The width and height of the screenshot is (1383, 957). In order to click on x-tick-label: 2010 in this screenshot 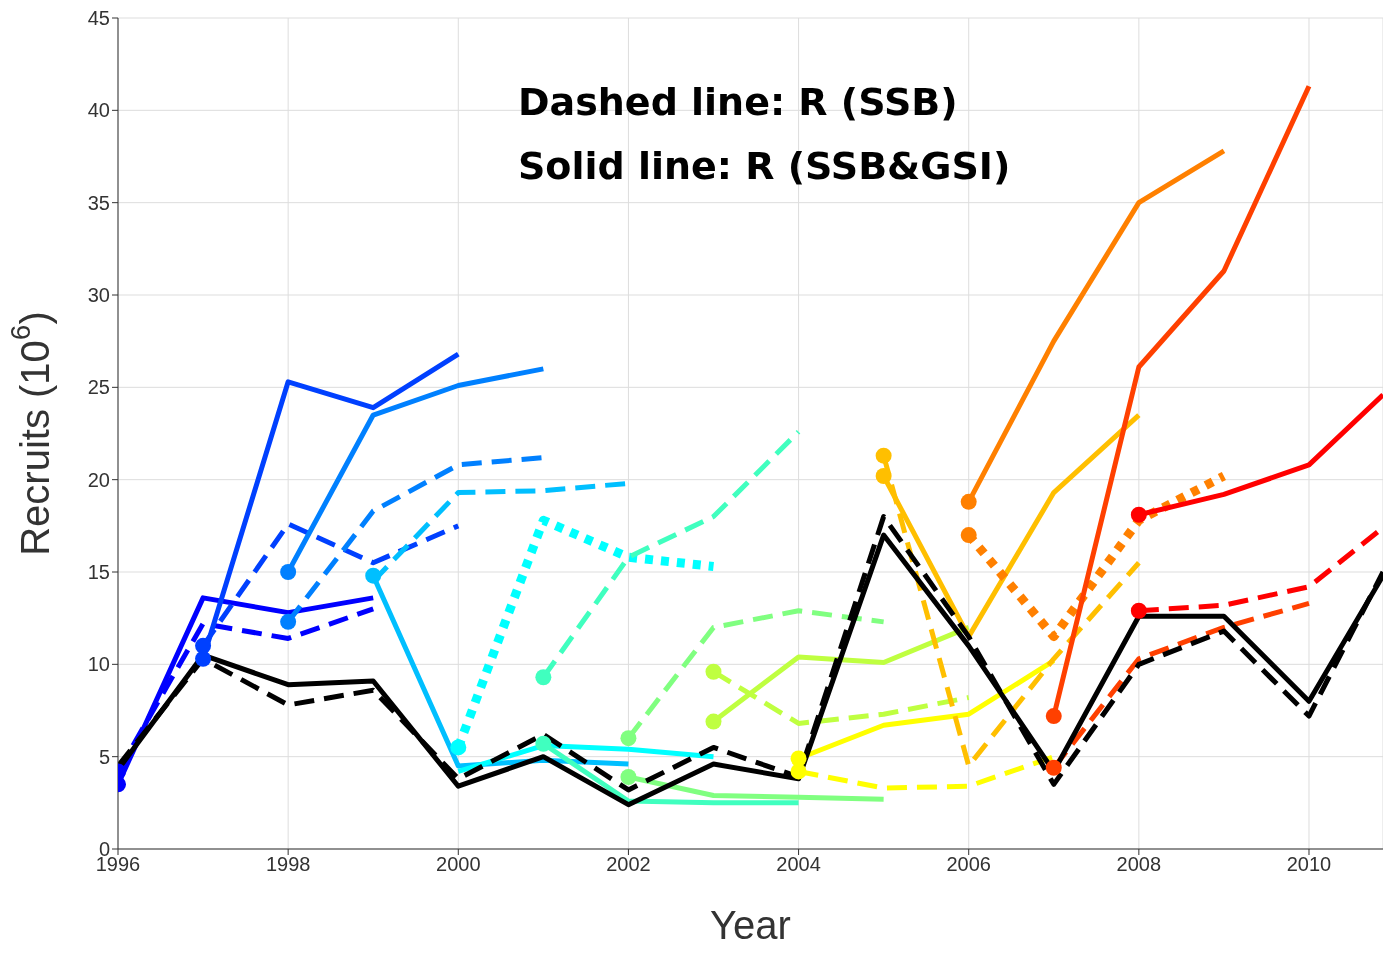, I will do `click(1309, 864)`.